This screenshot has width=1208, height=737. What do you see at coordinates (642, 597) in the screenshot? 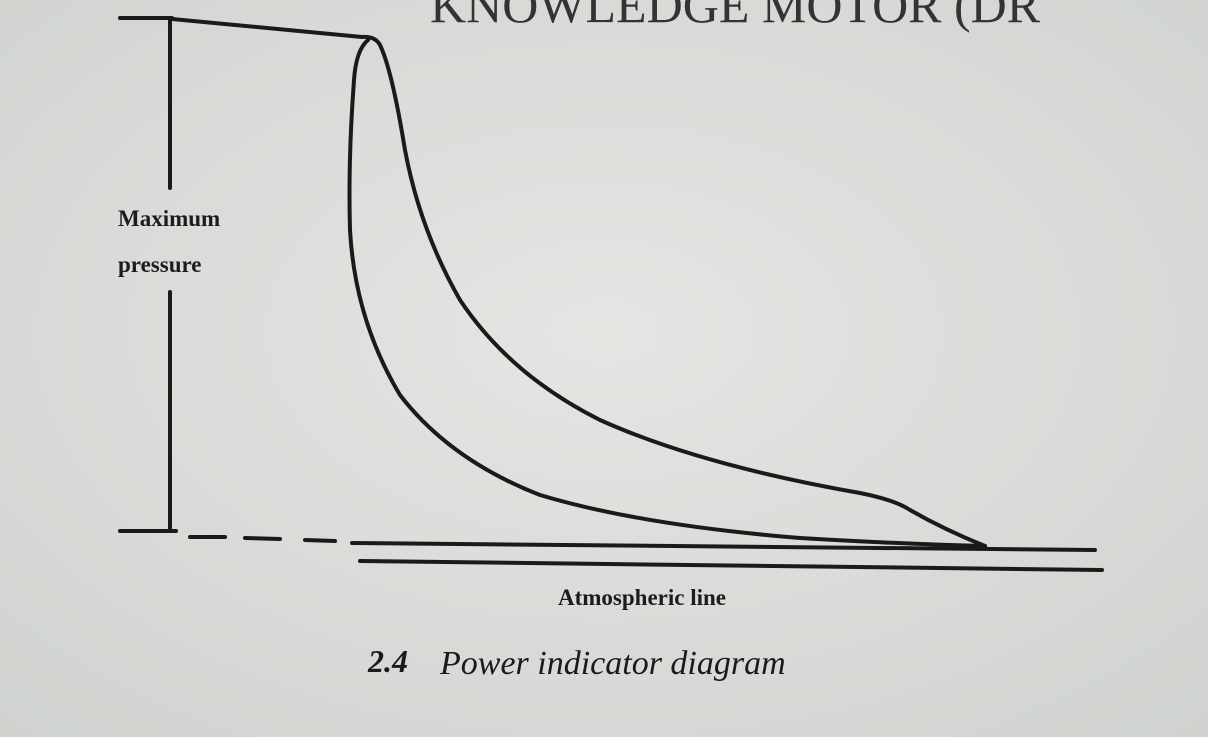
I see `atmospheric-line-label: Atmospheric line` at bounding box center [642, 597].